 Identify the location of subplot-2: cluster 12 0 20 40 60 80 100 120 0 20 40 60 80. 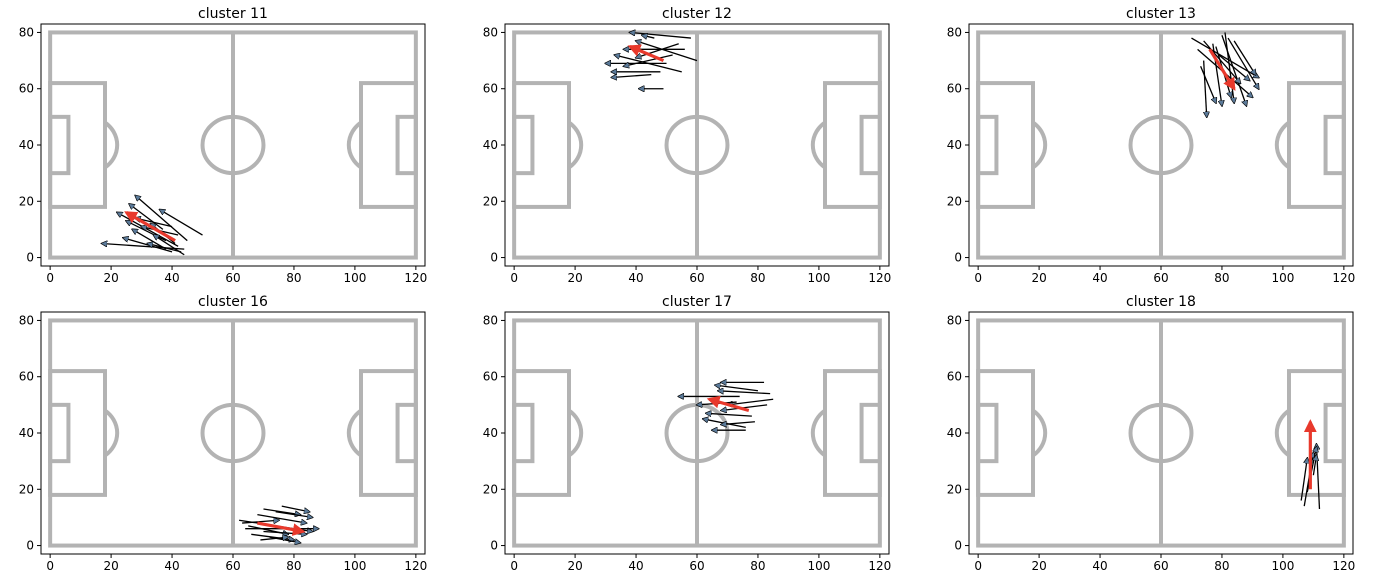
(687, 145).